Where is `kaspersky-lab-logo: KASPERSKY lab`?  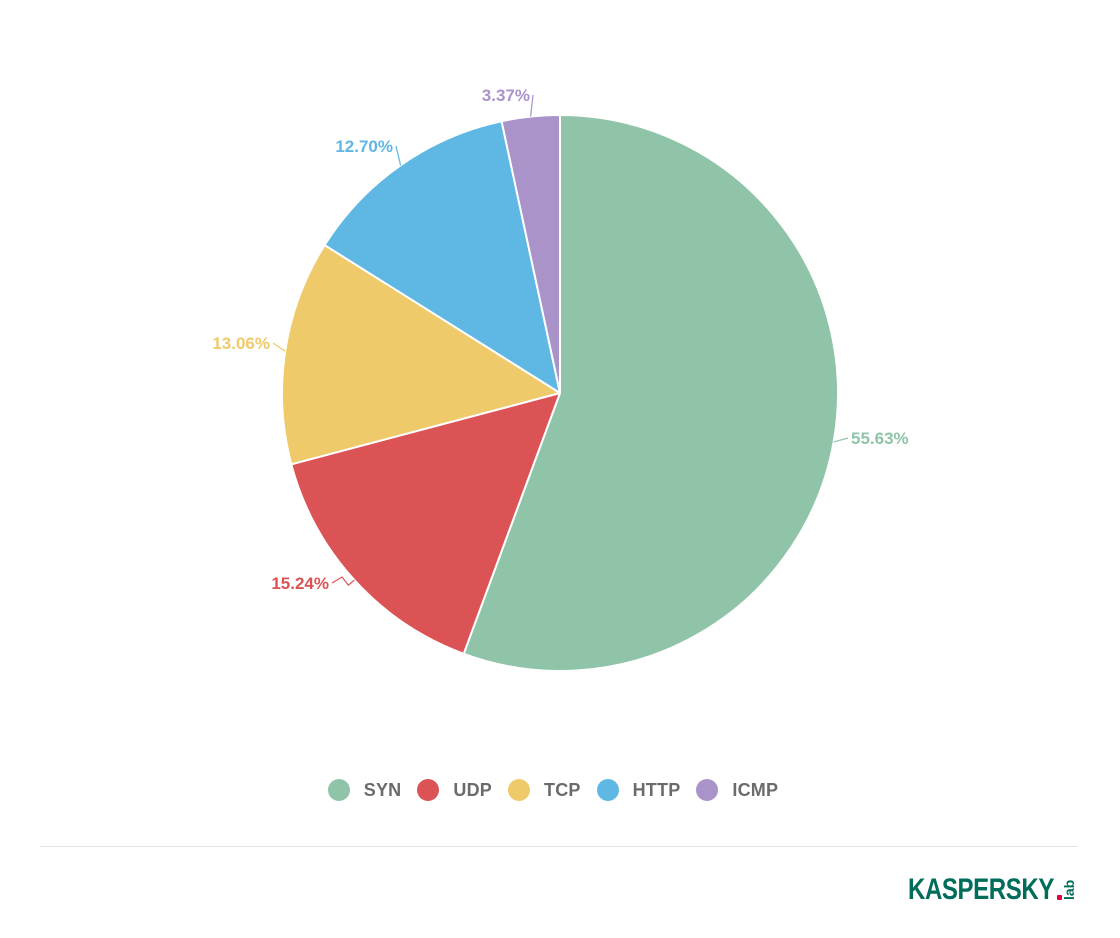 kaspersky-lab-logo: KASPERSKY lab is located at coordinates (992, 889).